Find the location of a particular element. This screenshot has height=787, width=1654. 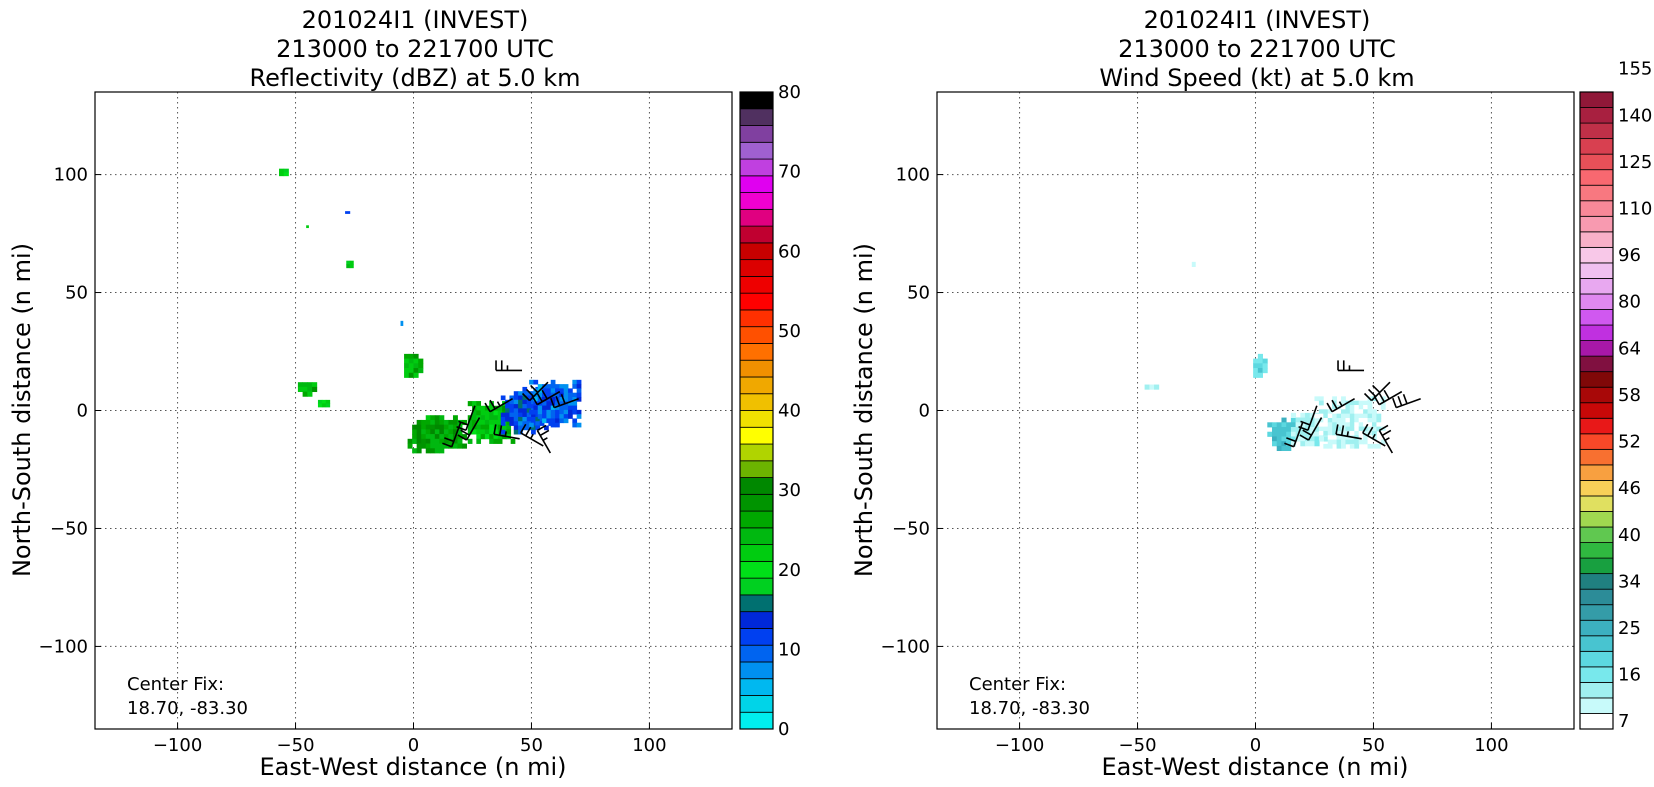

x-tick-labels: −100 −50 0 50 100 is located at coordinates (1252, 739).